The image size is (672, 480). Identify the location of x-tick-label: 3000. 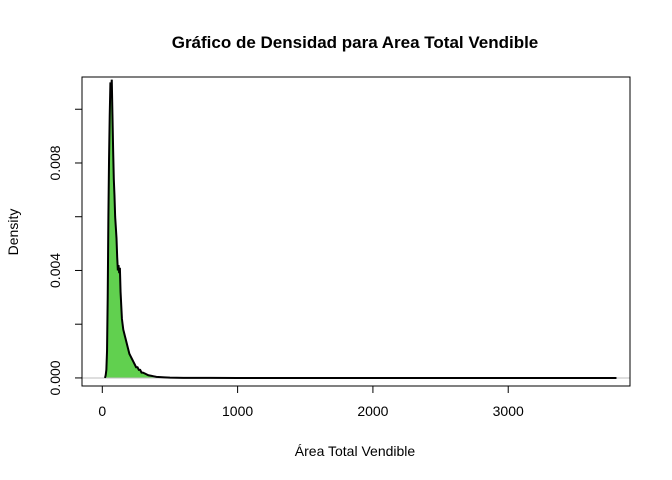
(508, 411).